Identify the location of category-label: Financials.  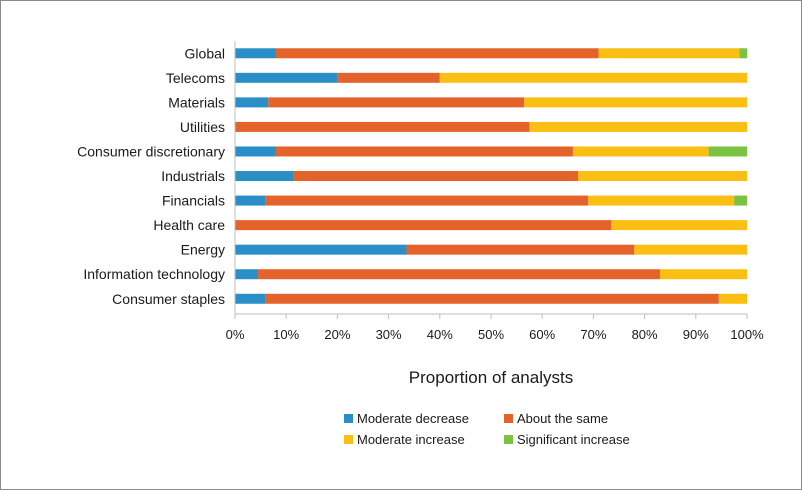
(193, 201).